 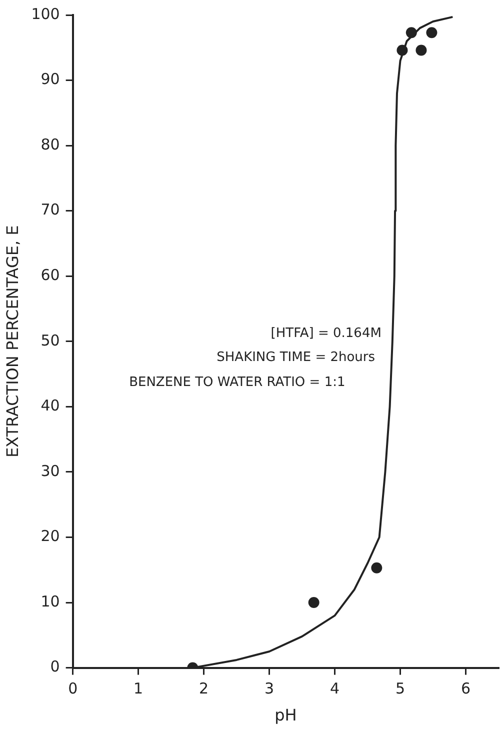 What do you see at coordinates (50, 405) in the screenshot?
I see `y-tick-label: 40` at bounding box center [50, 405].